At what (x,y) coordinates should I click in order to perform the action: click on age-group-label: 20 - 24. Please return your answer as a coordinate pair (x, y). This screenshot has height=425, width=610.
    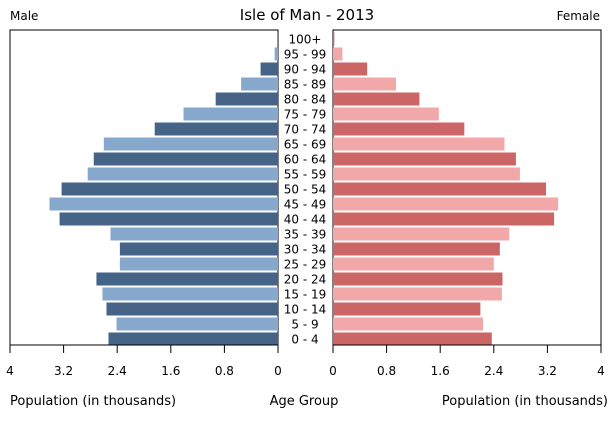
    Looking at the image, I should click on (305, 280).